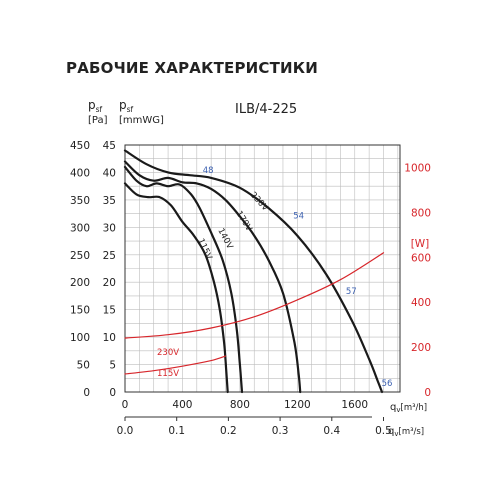 This screenshot has height=500, width=500. I want to click on y-tick-mmwg: 45, so click(109, 146).